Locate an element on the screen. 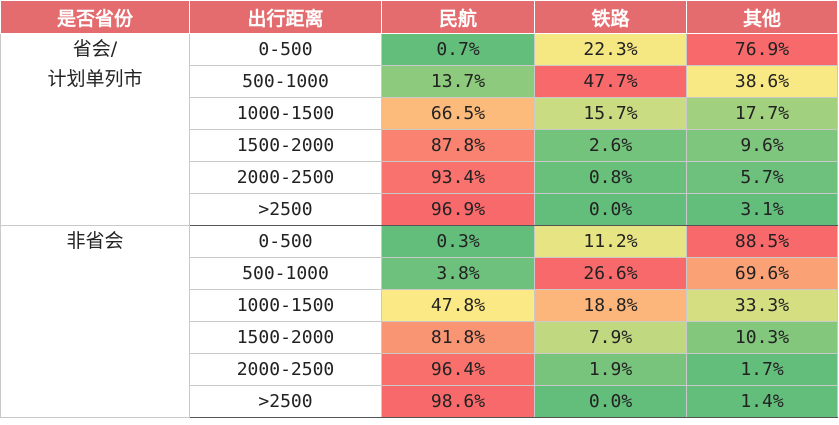 The width and height of the screenshot is (839, 425). table-row: 500-1000 13.7% 47.7% 38.6% is located at coordinates (419, 81).